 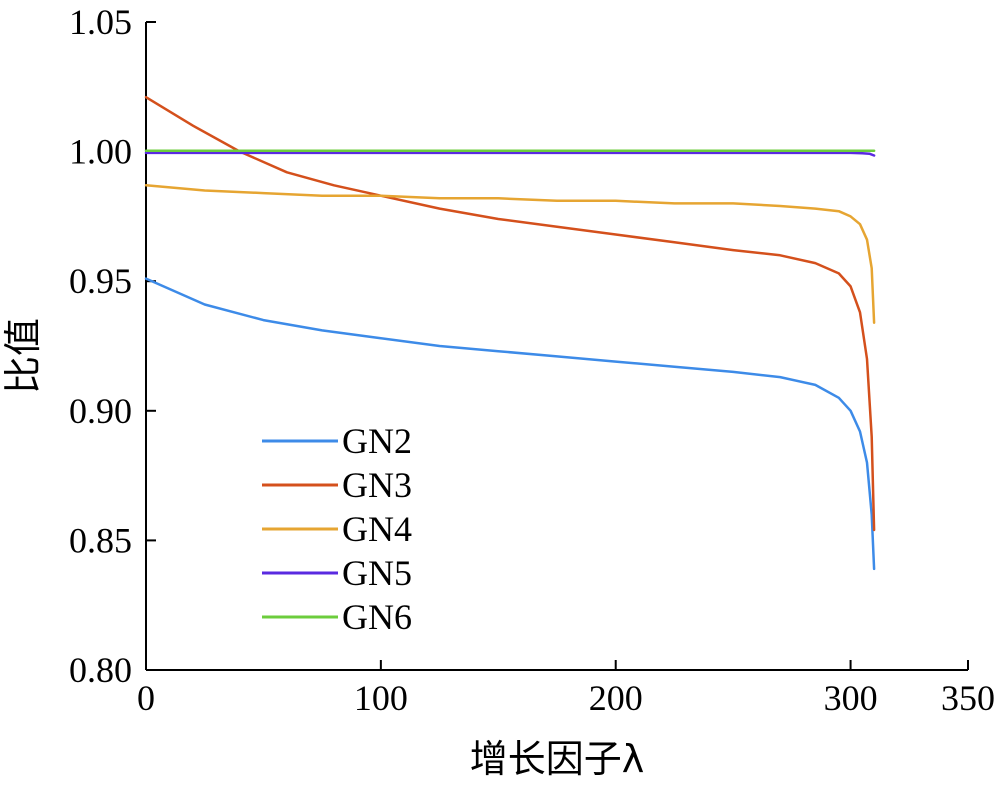 I want to click on y-tick-label: 1.00, so click(x=100, y=152).